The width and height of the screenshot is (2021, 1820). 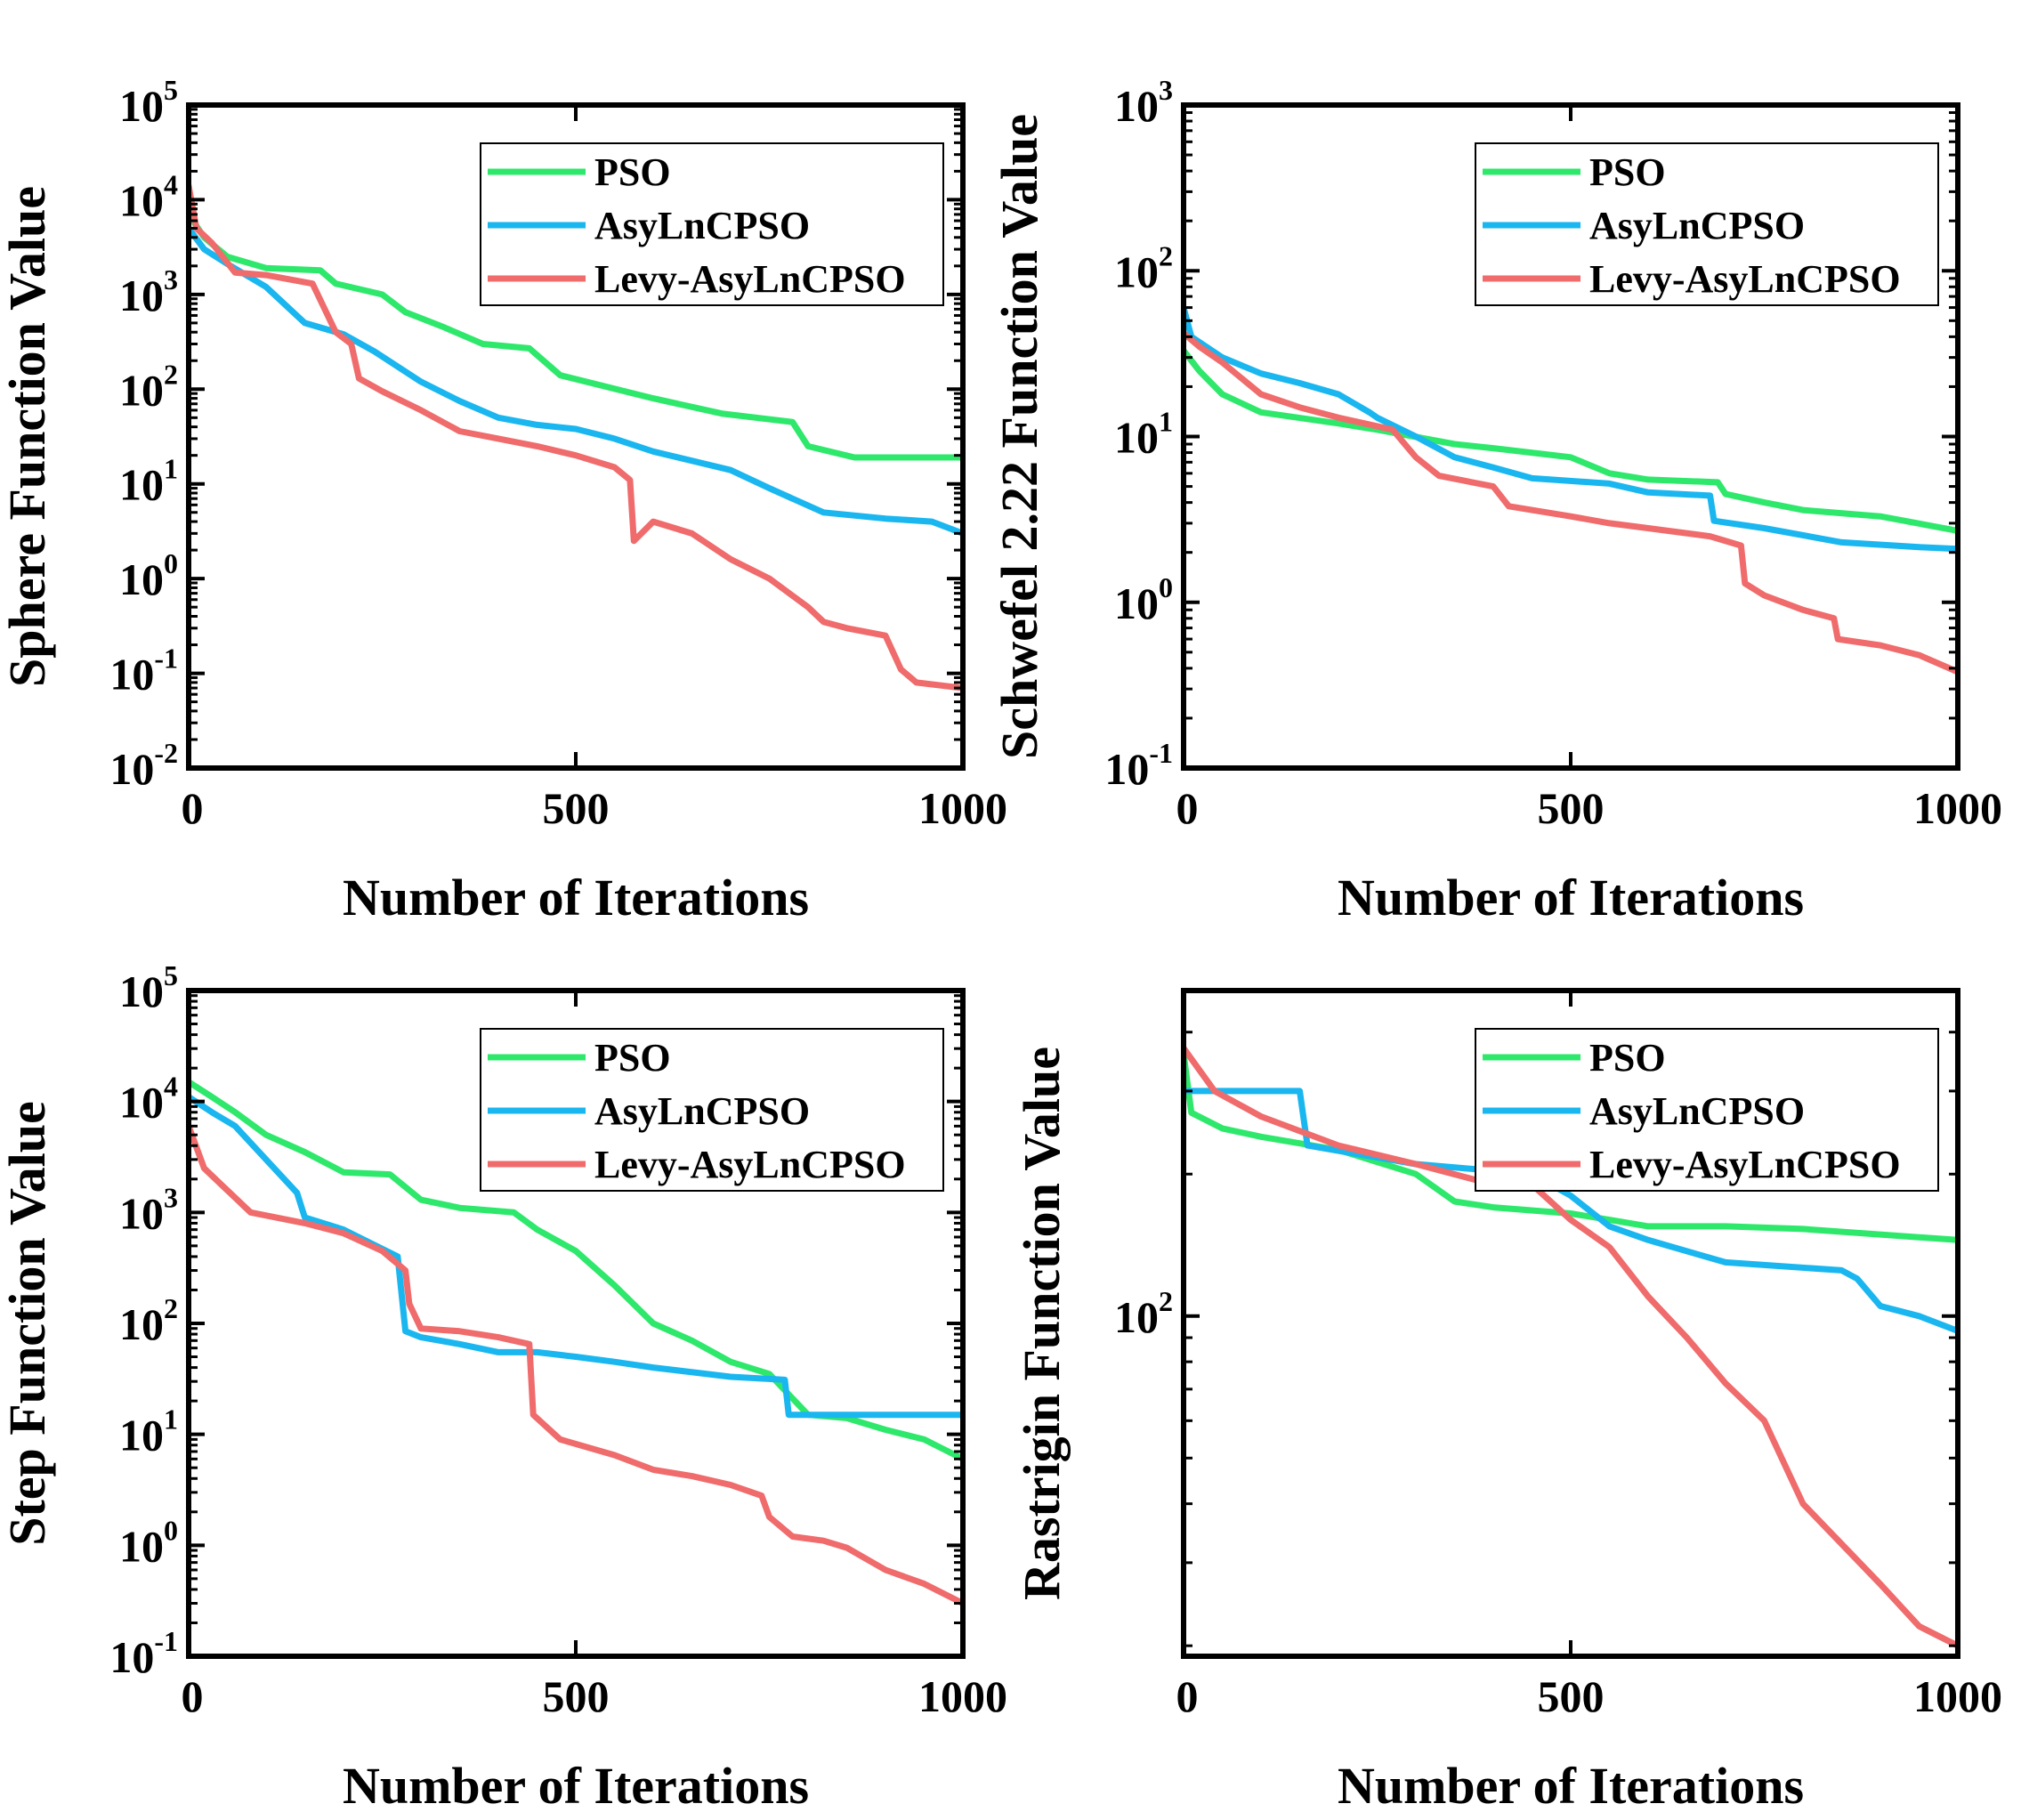 I want to click on y-axis-title: Sphere Function Value, so click(x=28, y=436).